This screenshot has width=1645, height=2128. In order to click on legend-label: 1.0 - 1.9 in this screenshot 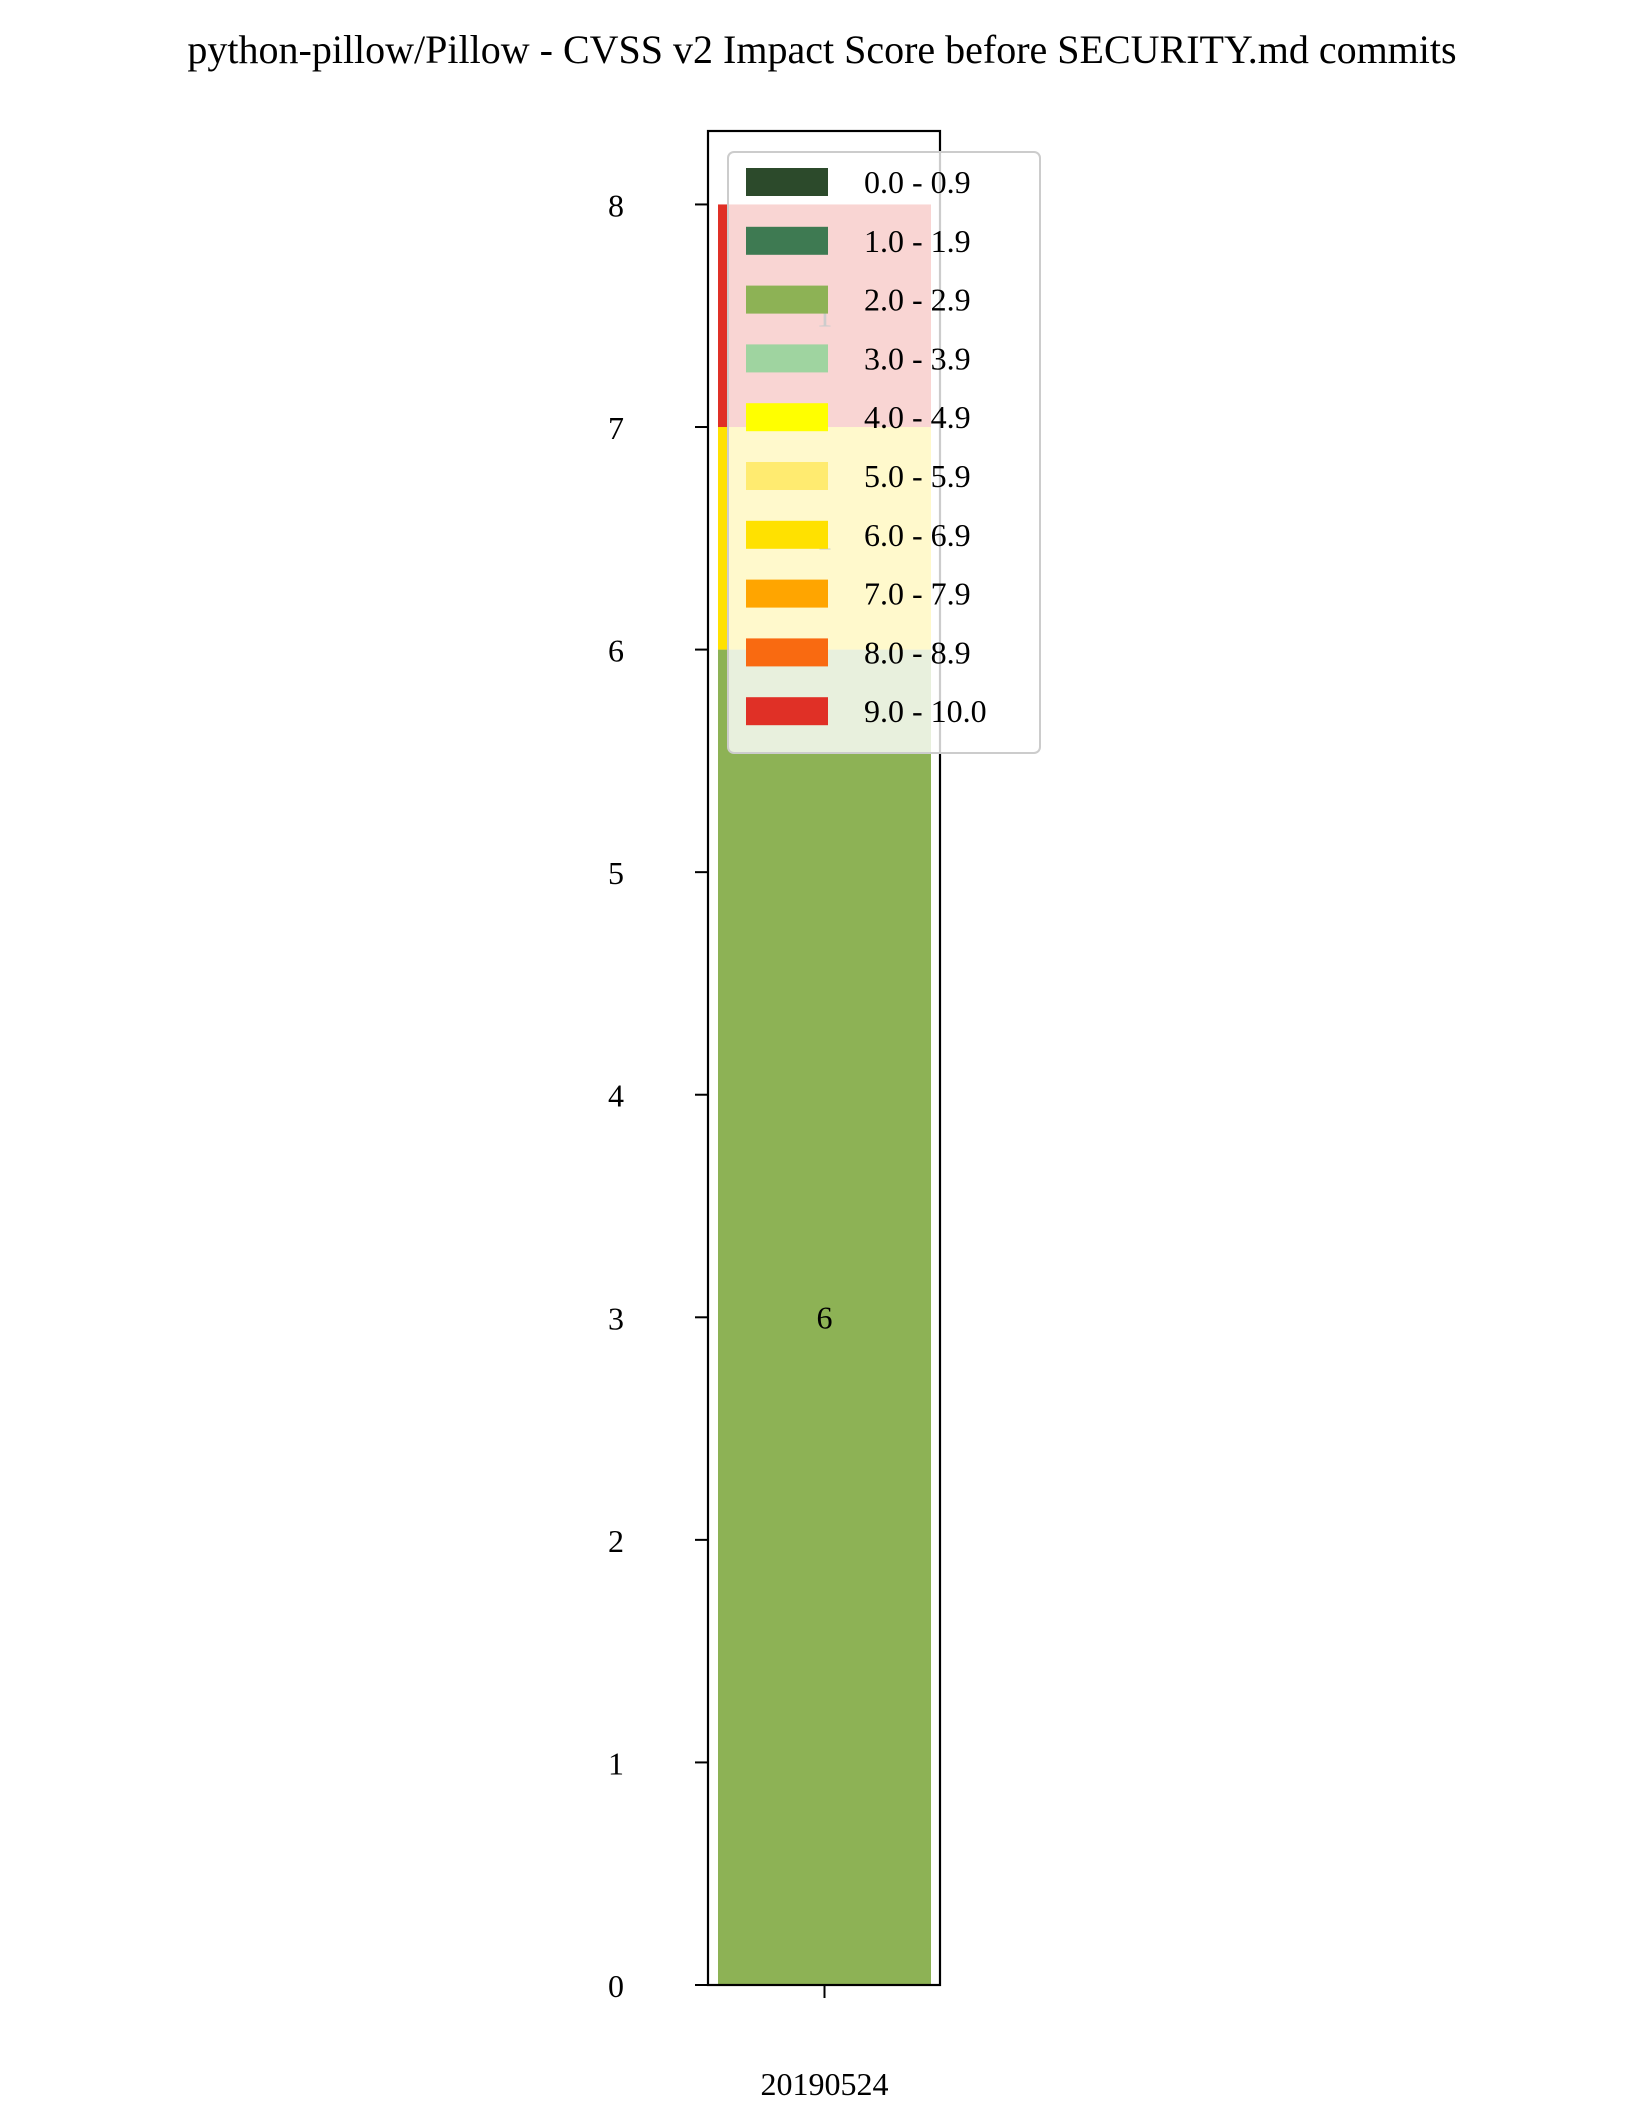, I will do `click(917, 241)`.